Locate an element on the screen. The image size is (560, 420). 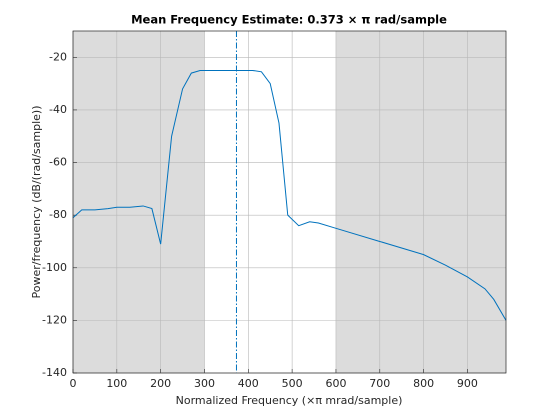
x-tick-label: 700 is located at coordinates (379, 383).